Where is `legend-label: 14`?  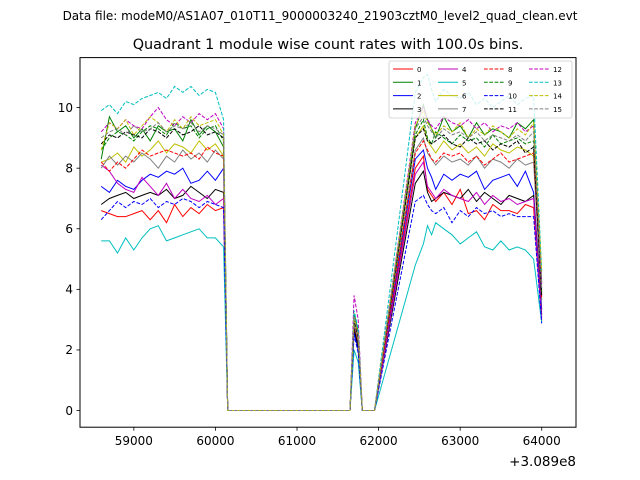 legend-label: 14 is located at coordinates (557, 97).